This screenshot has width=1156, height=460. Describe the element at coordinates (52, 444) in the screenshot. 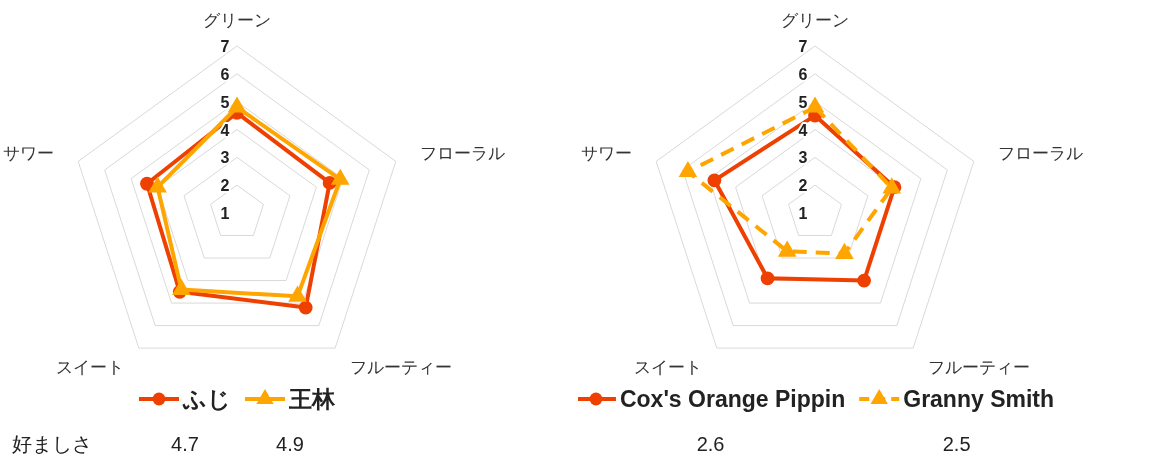

I see `text: 好ましさ` at that location.